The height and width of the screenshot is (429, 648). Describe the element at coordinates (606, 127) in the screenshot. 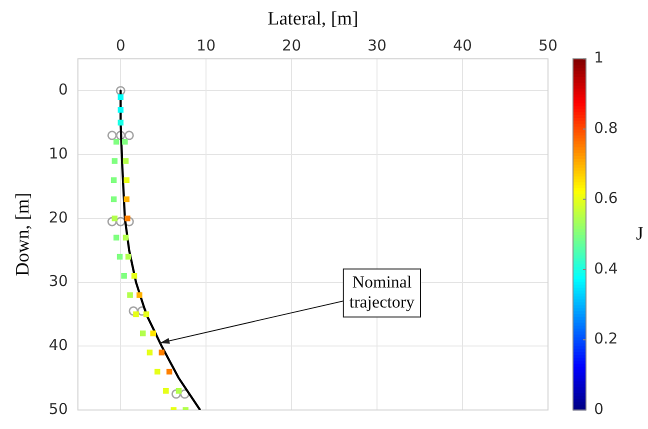

I see `color-bar-label: 0.8` at that location.